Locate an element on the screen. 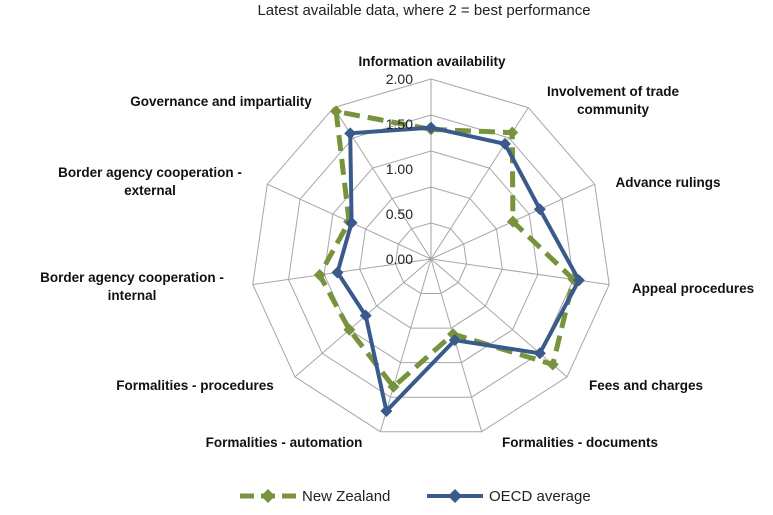  tick-labels: 0.00 0.50 1.00 1.50 2.00 is located at coordinates (399, 169).